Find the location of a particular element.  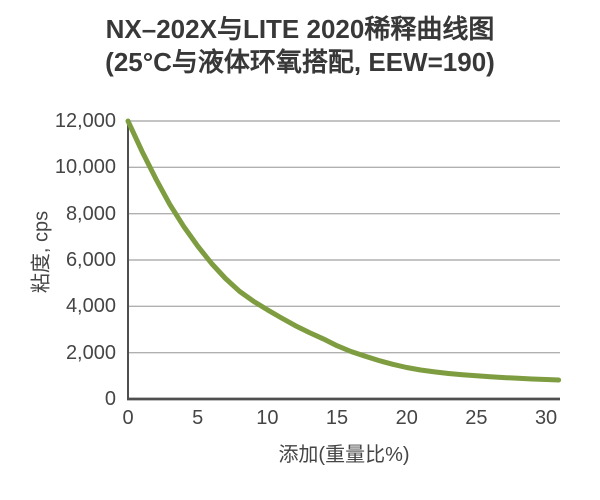

chart-title-line2: (25°C与液体环氧搭配, EEW=190) is located at coordinates (300, 62).